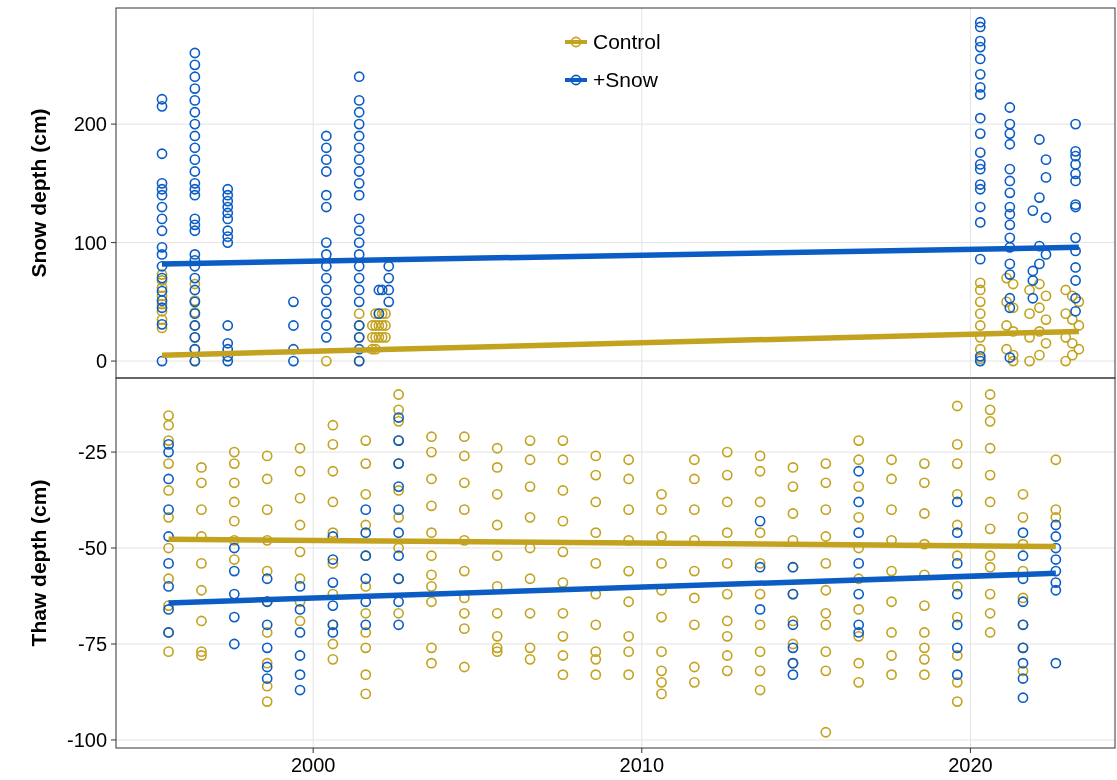  Describe the element at coordinates (970, 765) in the screenshot. I see `x-tick-label: 2020` at that location.